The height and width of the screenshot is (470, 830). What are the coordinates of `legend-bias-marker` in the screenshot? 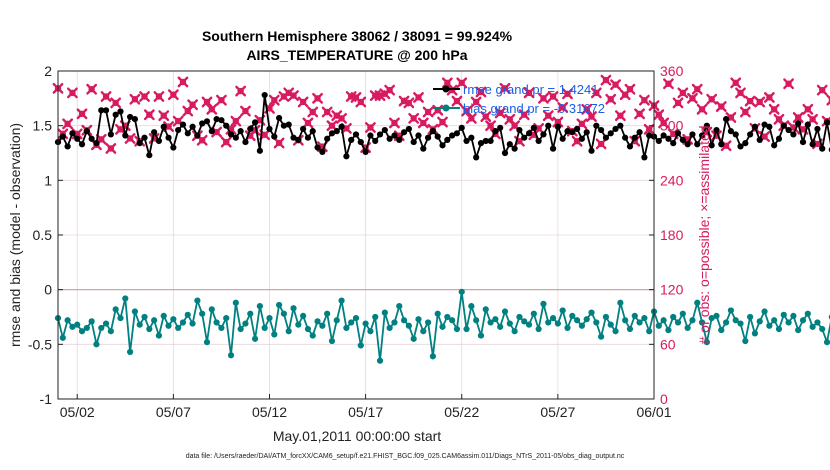 It's located at (446, 108).